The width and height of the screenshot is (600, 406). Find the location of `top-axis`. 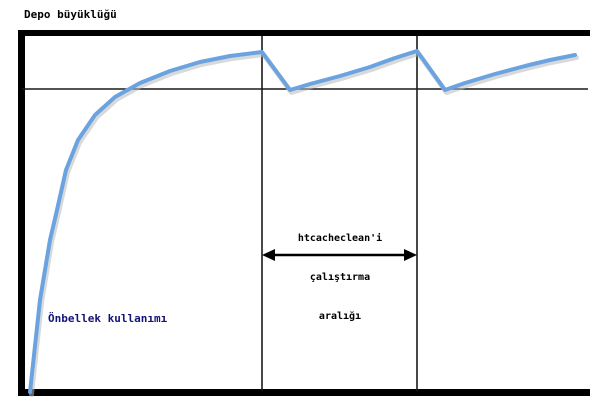

top-axis is located at coordinates (304, 33).